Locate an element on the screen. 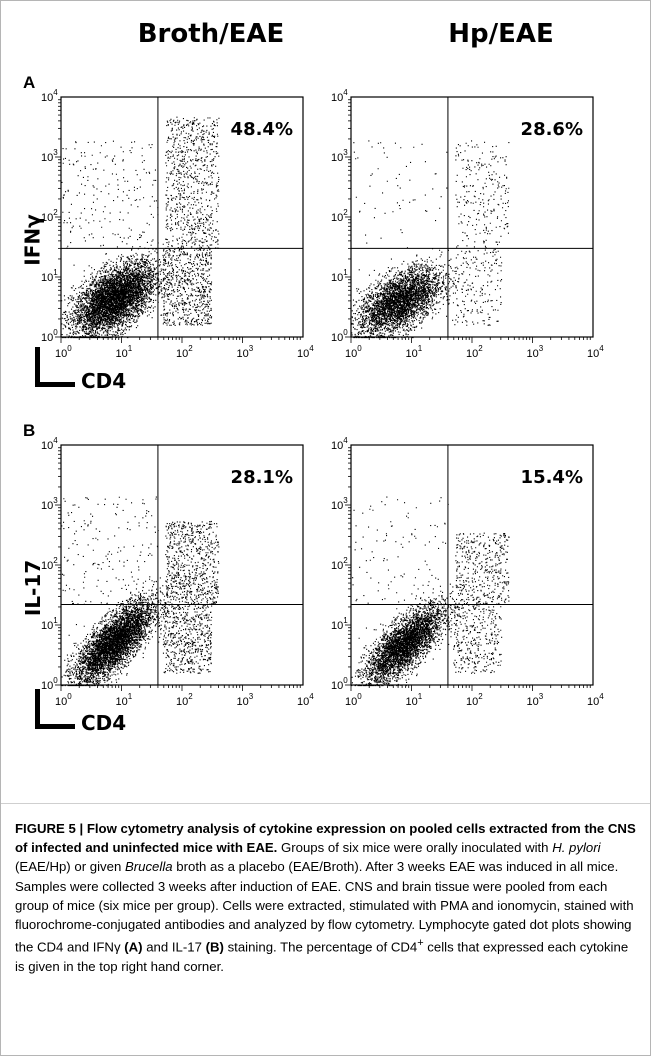  caption-italic-brucella: Brucella is located at coordinates (148, 867).